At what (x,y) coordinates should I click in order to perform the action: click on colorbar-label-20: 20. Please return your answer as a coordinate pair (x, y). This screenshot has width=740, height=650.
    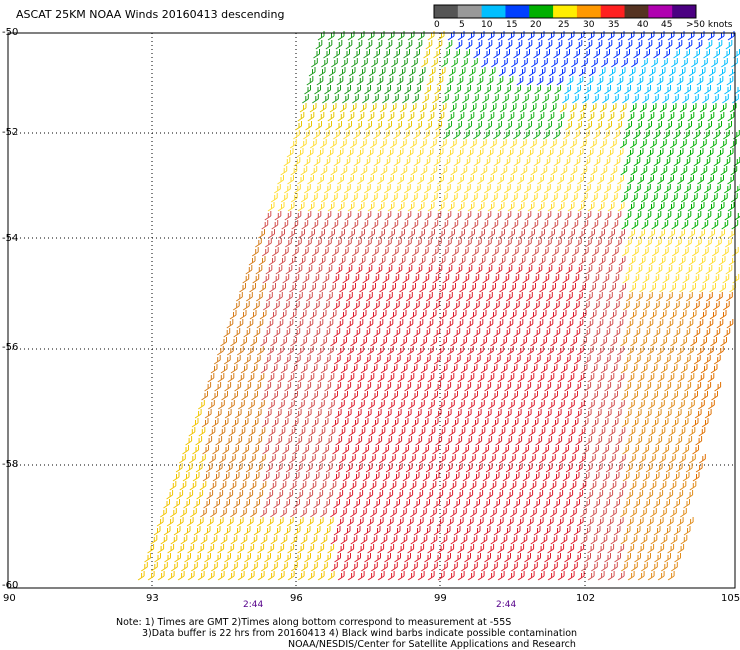
    Looking at the image, I should click on (536, 25).